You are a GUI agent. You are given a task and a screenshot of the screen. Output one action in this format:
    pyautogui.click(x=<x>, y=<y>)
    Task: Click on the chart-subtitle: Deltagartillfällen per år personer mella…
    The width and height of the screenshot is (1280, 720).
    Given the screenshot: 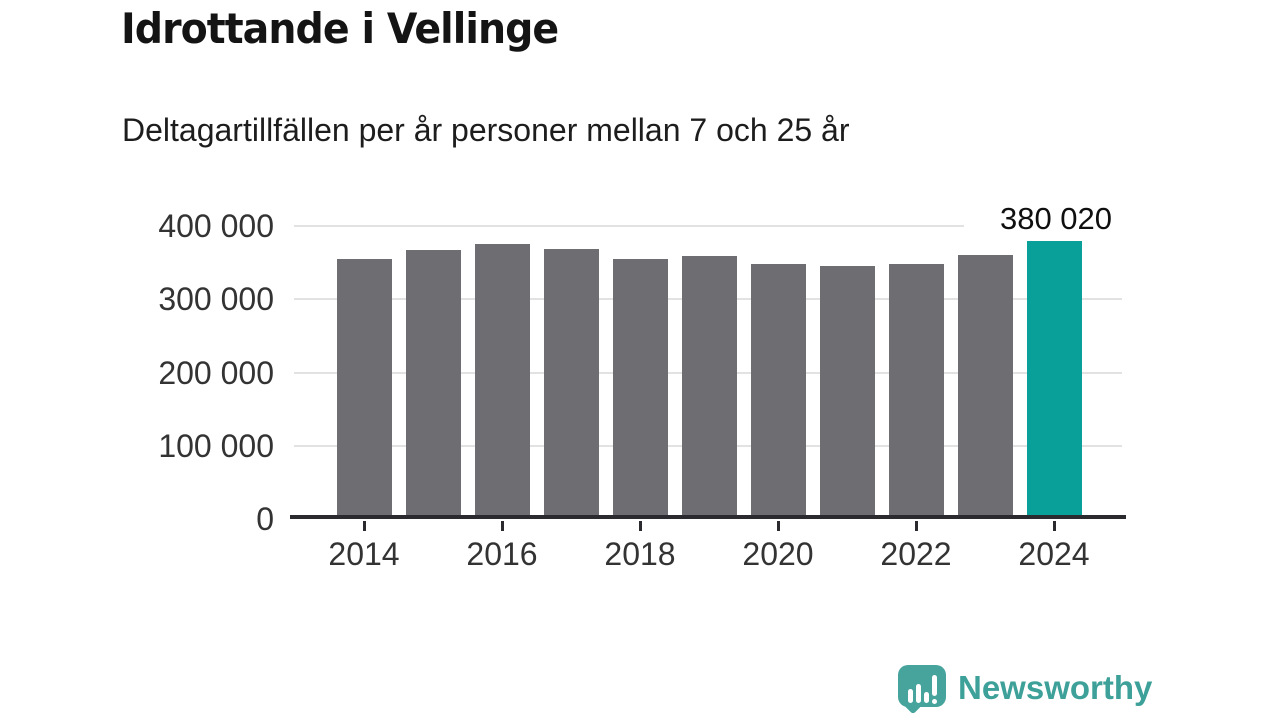 What is the action you would take?
    pyautogui.click(x=486, y=130)
    